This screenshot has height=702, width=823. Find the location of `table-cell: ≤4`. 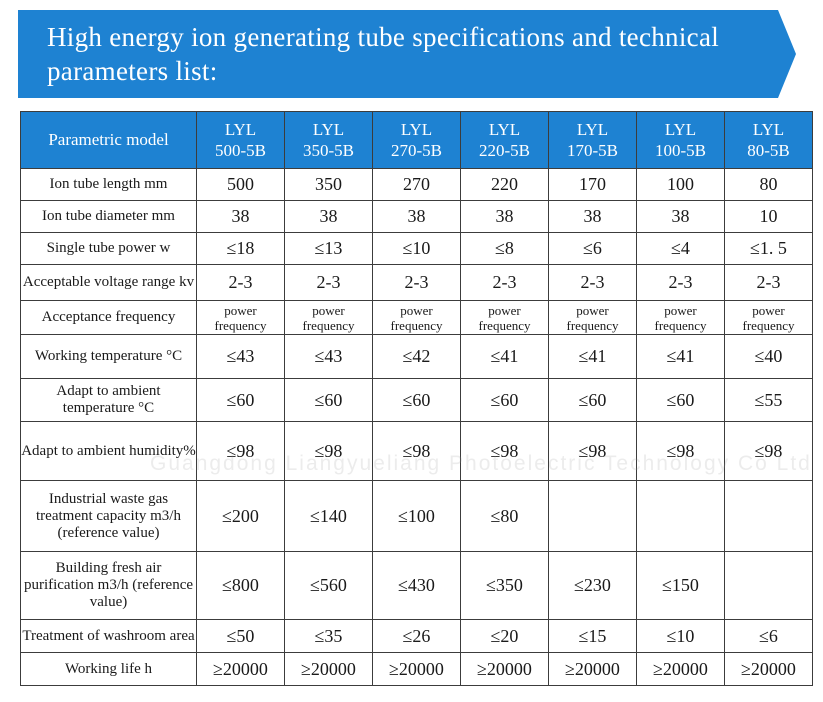

table-cell: ≤4 is located at coordinates (680, 248).